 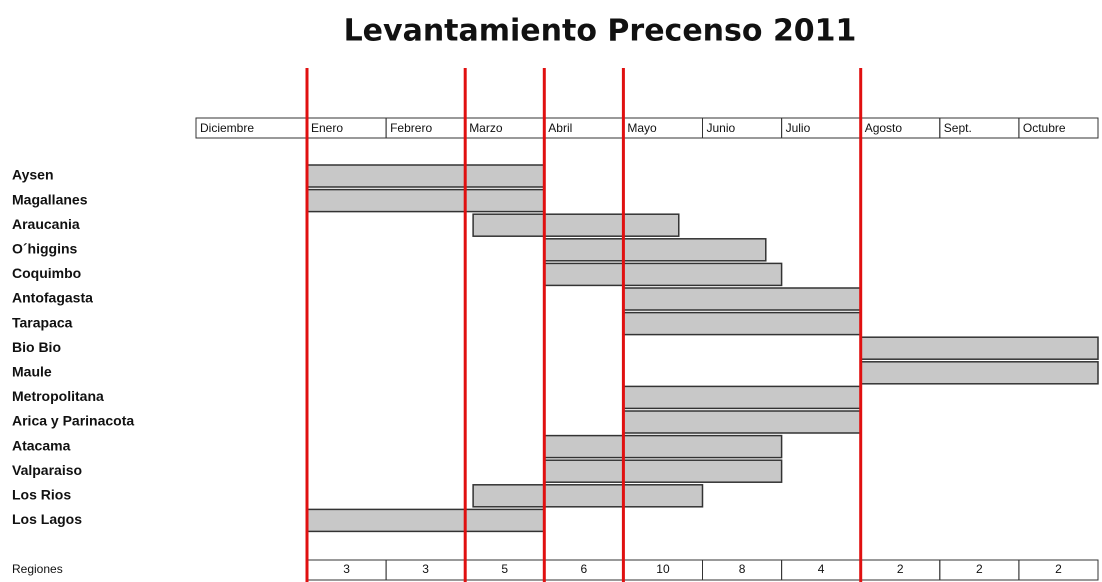 I want to click on region-label: Valparaiso, so click(x=47, y=470).